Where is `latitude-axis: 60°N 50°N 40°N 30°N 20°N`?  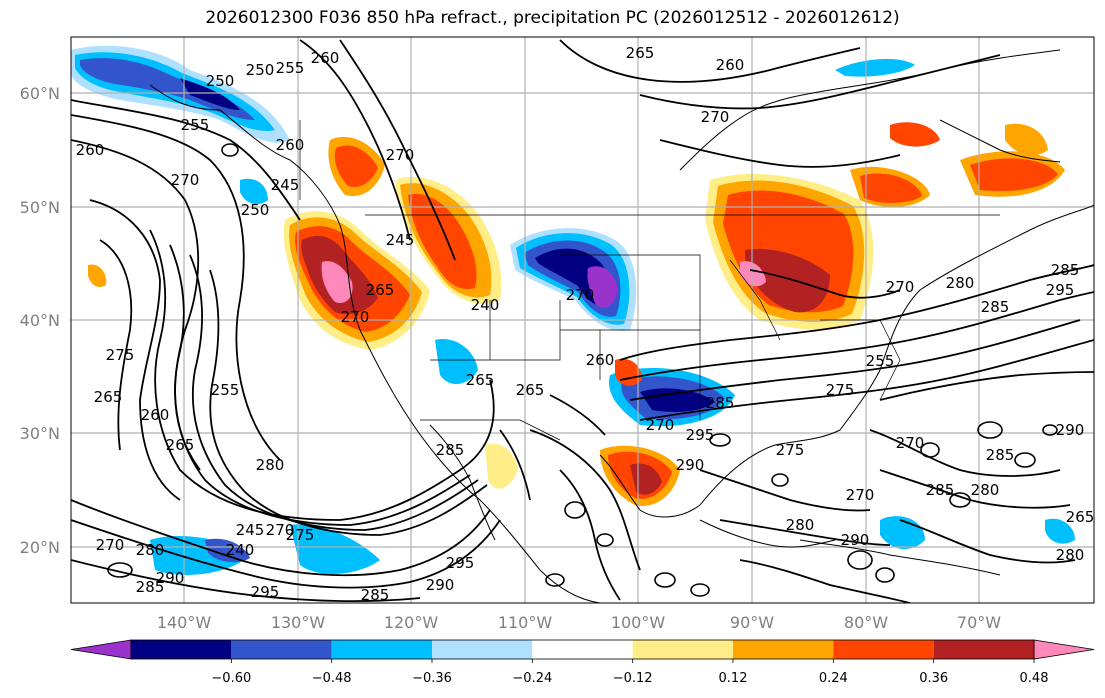 latitude-axis: 60°N 50°N 40°N 30°N 20°N is located at coordinates (40, 320).